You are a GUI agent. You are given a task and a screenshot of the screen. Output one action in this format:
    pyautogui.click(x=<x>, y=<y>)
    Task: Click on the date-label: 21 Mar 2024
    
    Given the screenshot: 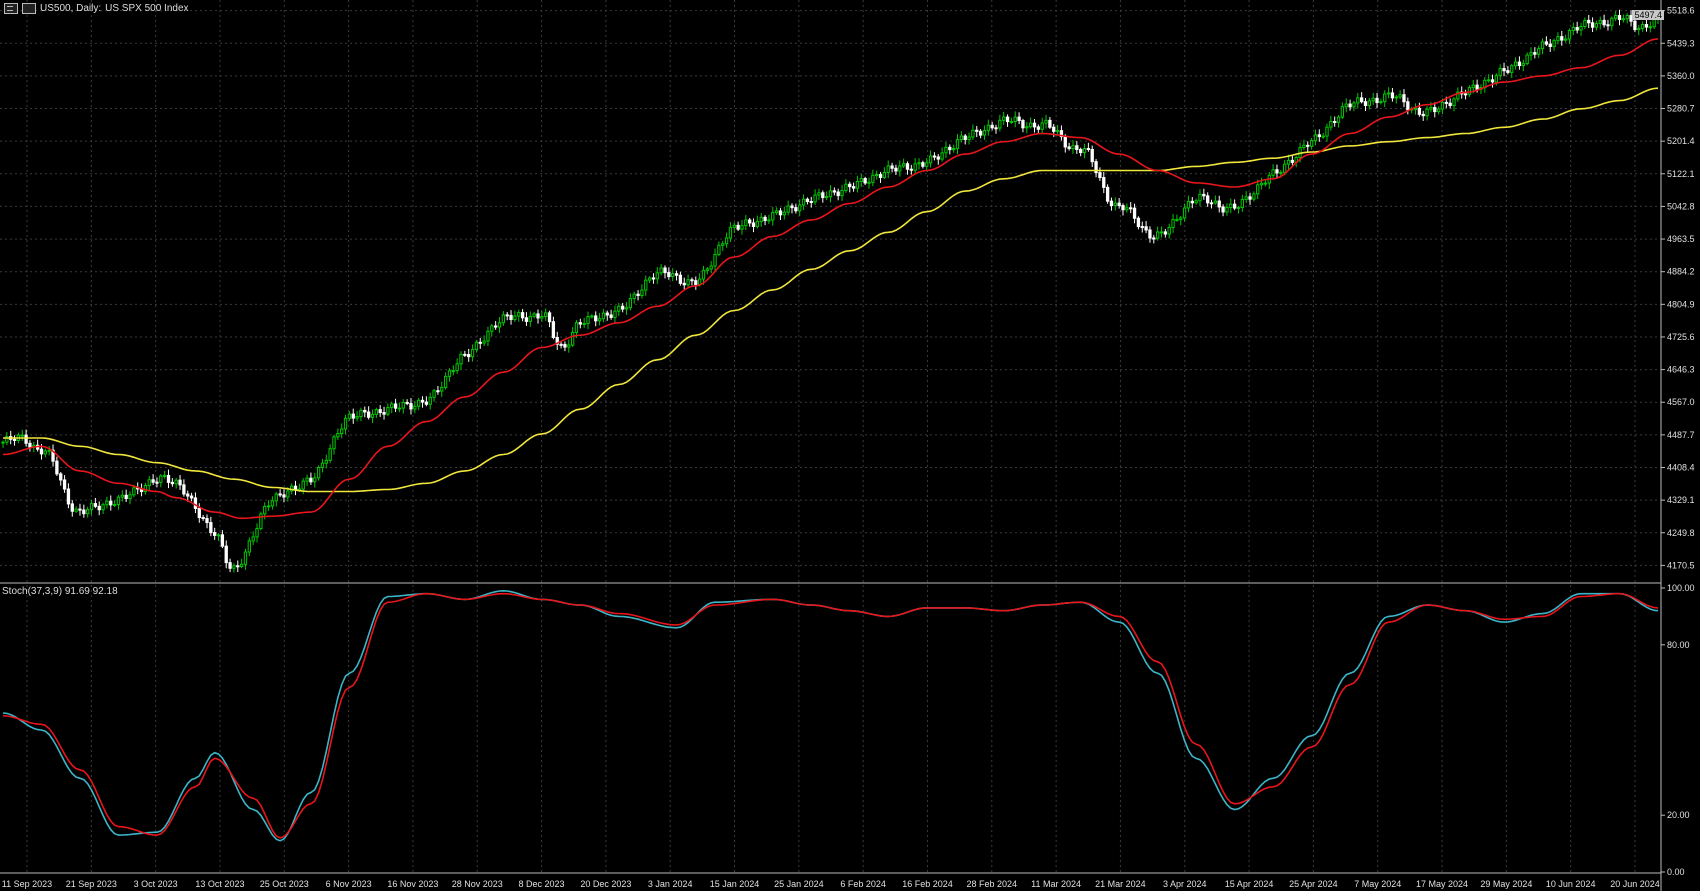 What is the action you would take?
    pyautogui.click(x=1120, y=884)
    